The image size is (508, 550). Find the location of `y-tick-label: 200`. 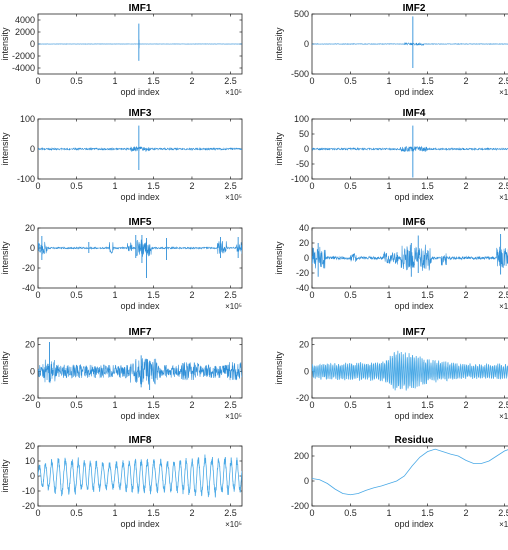

y-tick-label: 200 is located at coordinates (301, 456).